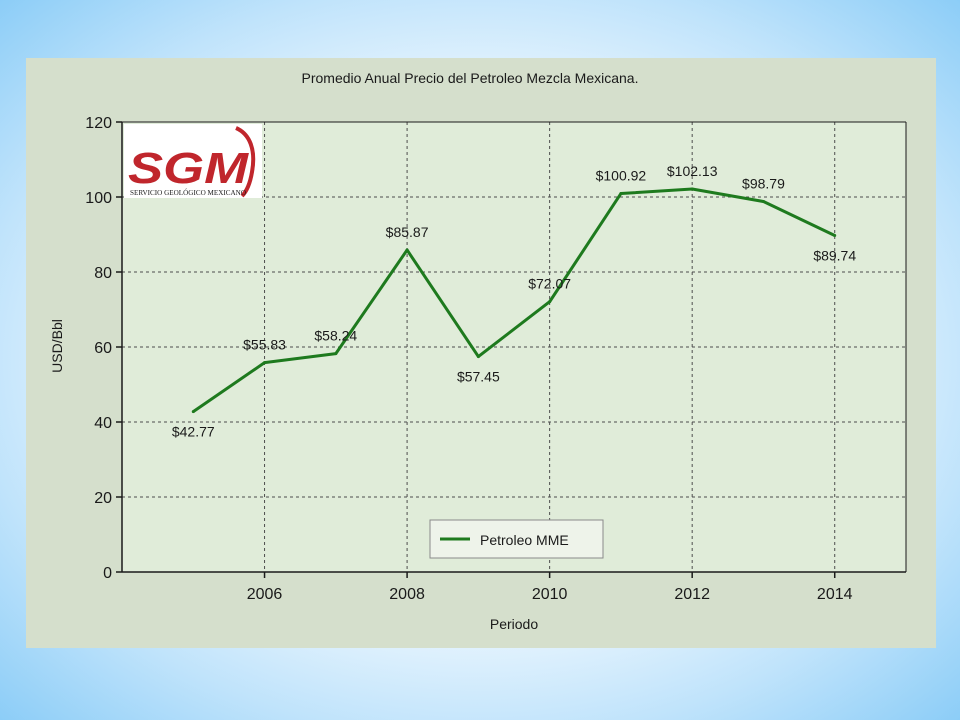 The width and height of the screenshot is (960, 720). What do you see at coordinates (188, 193) in the screenshot?
I see `logo-subtitle: SERVICIO GEOLÓGICO MEXICANO` at bounding box center [188, 193].